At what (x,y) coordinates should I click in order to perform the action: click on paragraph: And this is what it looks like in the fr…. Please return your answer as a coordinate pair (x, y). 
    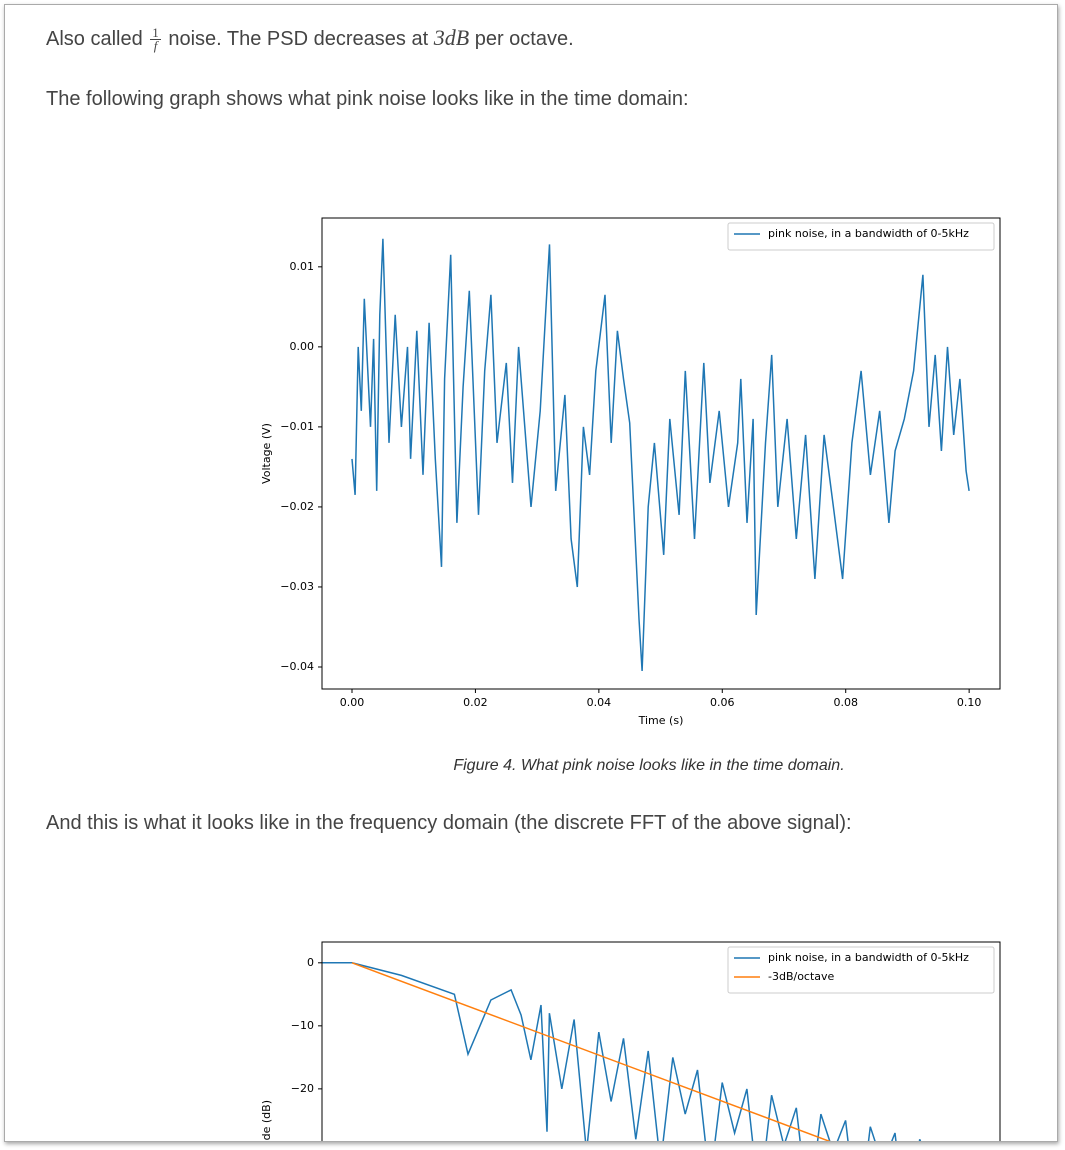
    Looking at the image, I should click on (449, 823).